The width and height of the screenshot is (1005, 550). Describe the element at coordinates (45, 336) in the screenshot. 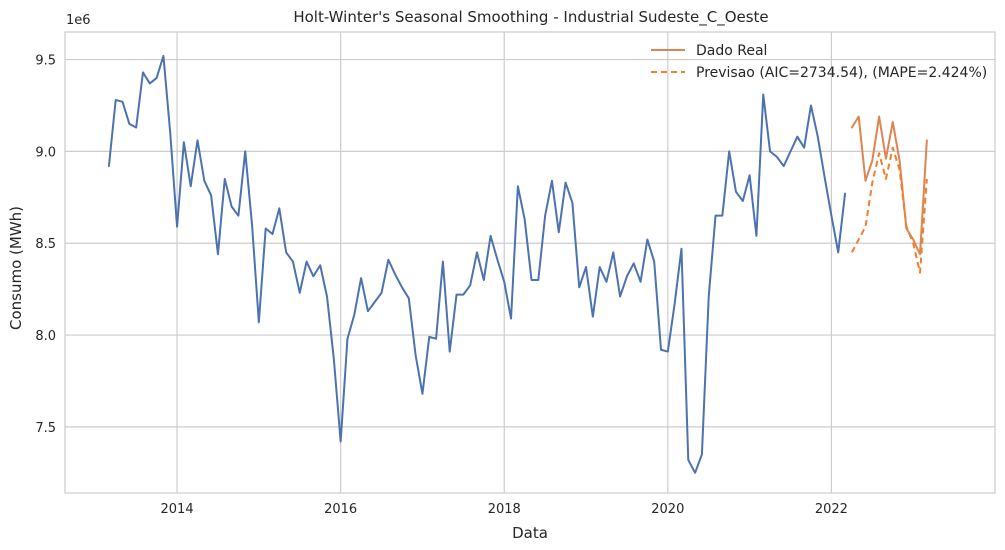

I see `y-tick-label: 8.0` at that location.